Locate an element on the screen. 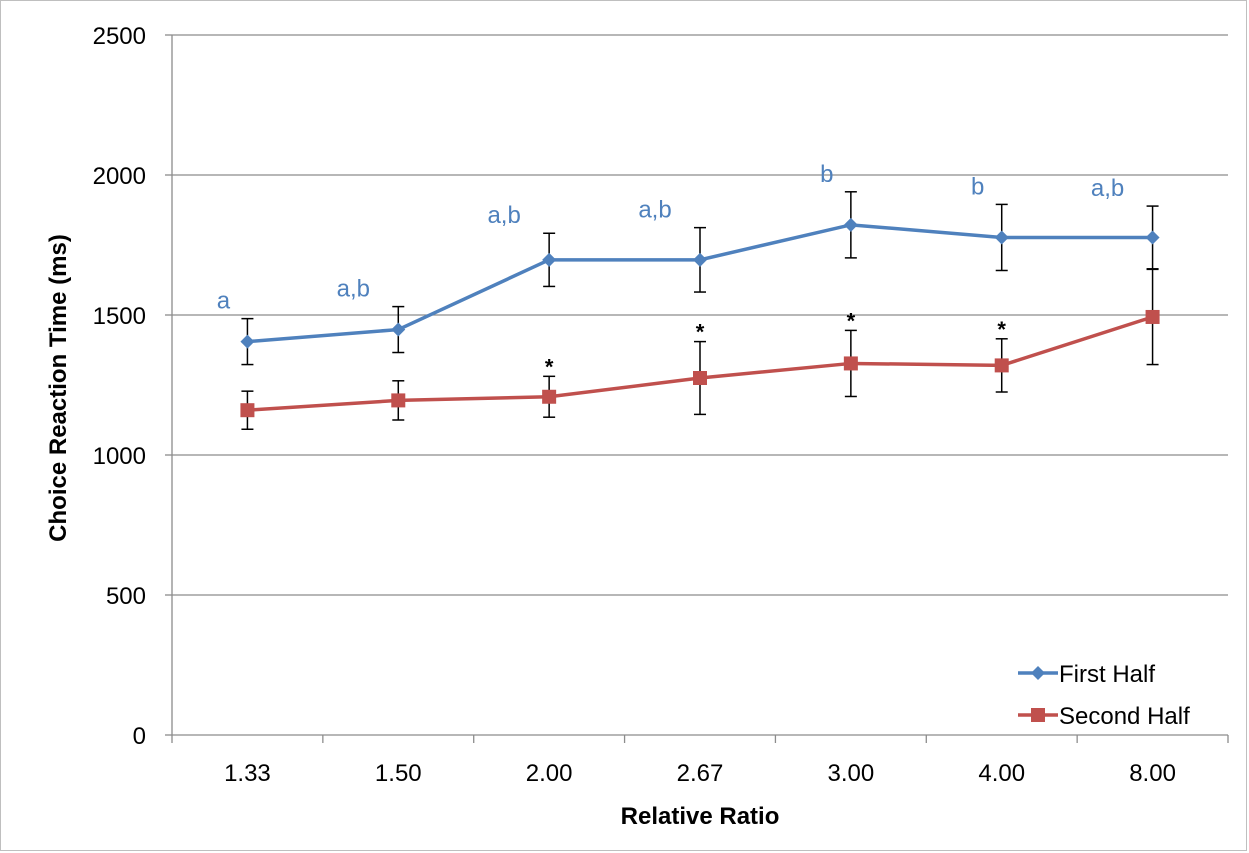 The height and width of the screenshot is (853, 1249). x-tick-label: 2.67 is located at coordinates (700, 773).